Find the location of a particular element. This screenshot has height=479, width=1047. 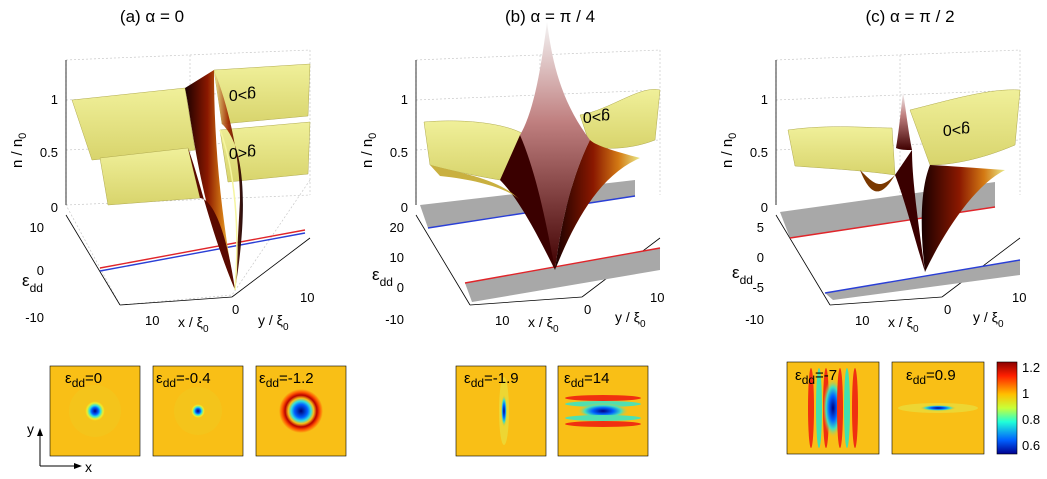

panel-a-ylabel: y / ξ0 is located at coordinates (273, 322).